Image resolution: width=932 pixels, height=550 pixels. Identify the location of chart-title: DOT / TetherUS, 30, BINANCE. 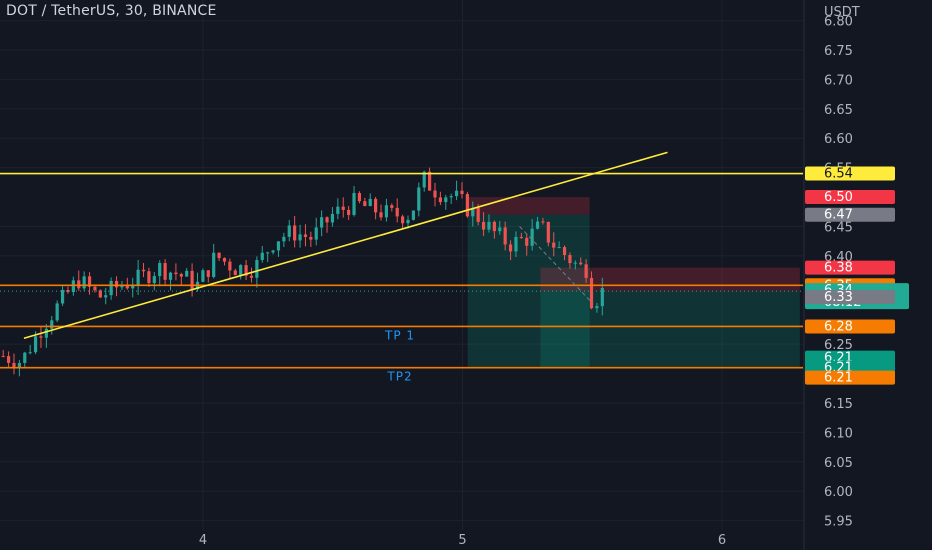
(111, 11).